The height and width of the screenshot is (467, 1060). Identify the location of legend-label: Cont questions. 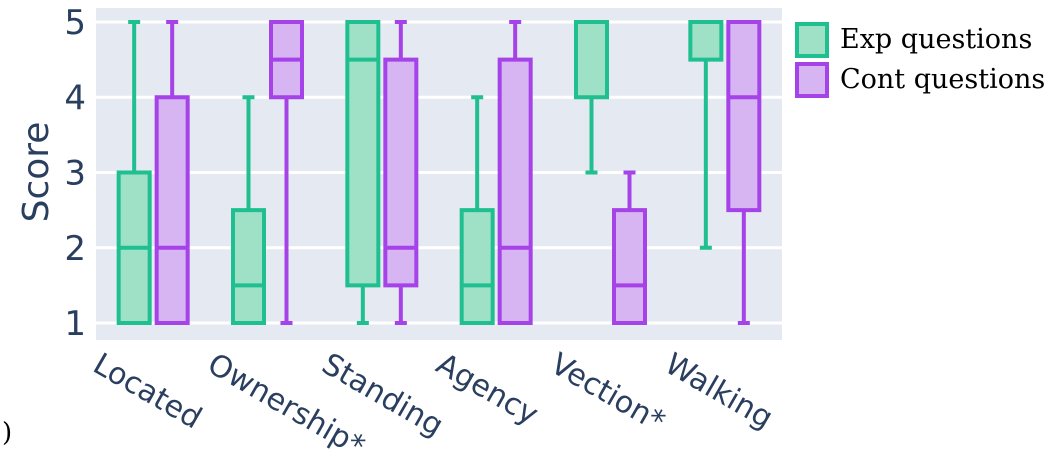
(942, 79).